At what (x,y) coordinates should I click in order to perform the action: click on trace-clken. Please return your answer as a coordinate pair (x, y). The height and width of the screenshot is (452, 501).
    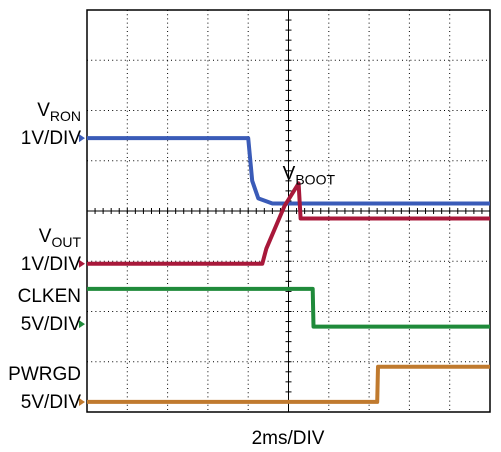
    Looking at the image, I should click on (288, 307).